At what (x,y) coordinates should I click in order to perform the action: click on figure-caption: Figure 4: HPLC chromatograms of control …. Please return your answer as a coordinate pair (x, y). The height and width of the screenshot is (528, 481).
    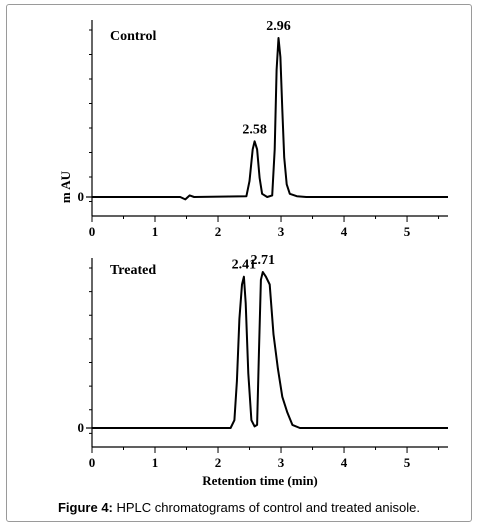
    Looking at the image, I should click on (239, 507).